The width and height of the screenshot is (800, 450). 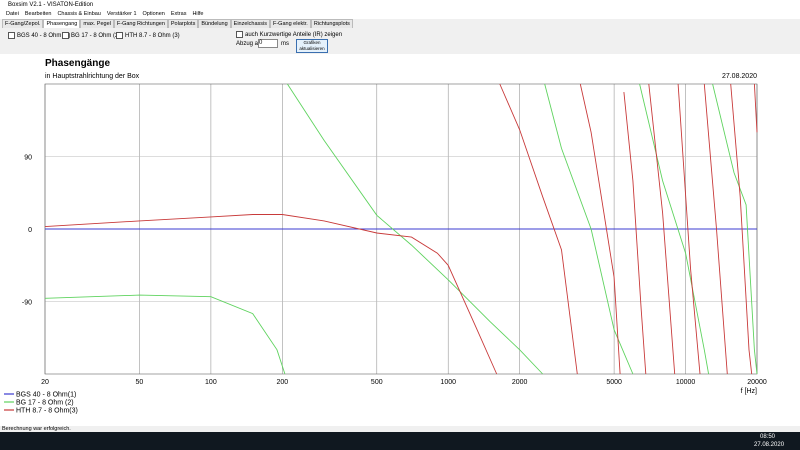 What do you see at coordinates (250, 23) in the screenshot?
I see `tab: Einzelchassis` at bounding box center [250, 23].